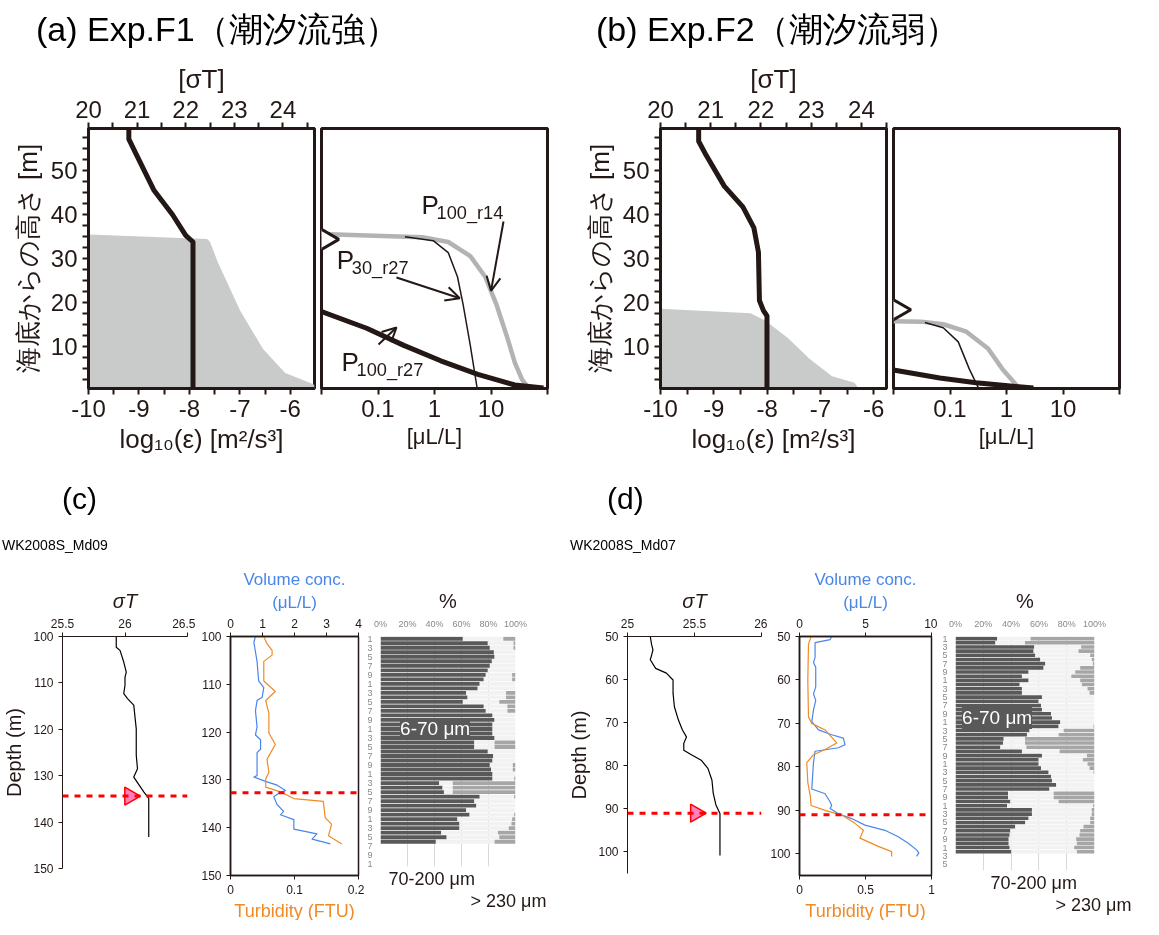 The width and height of the screenshot is (1159, 935). Describe the element at coordinates (43, 869) in the screenshot. I see `y-tick-label: 150` at that location.